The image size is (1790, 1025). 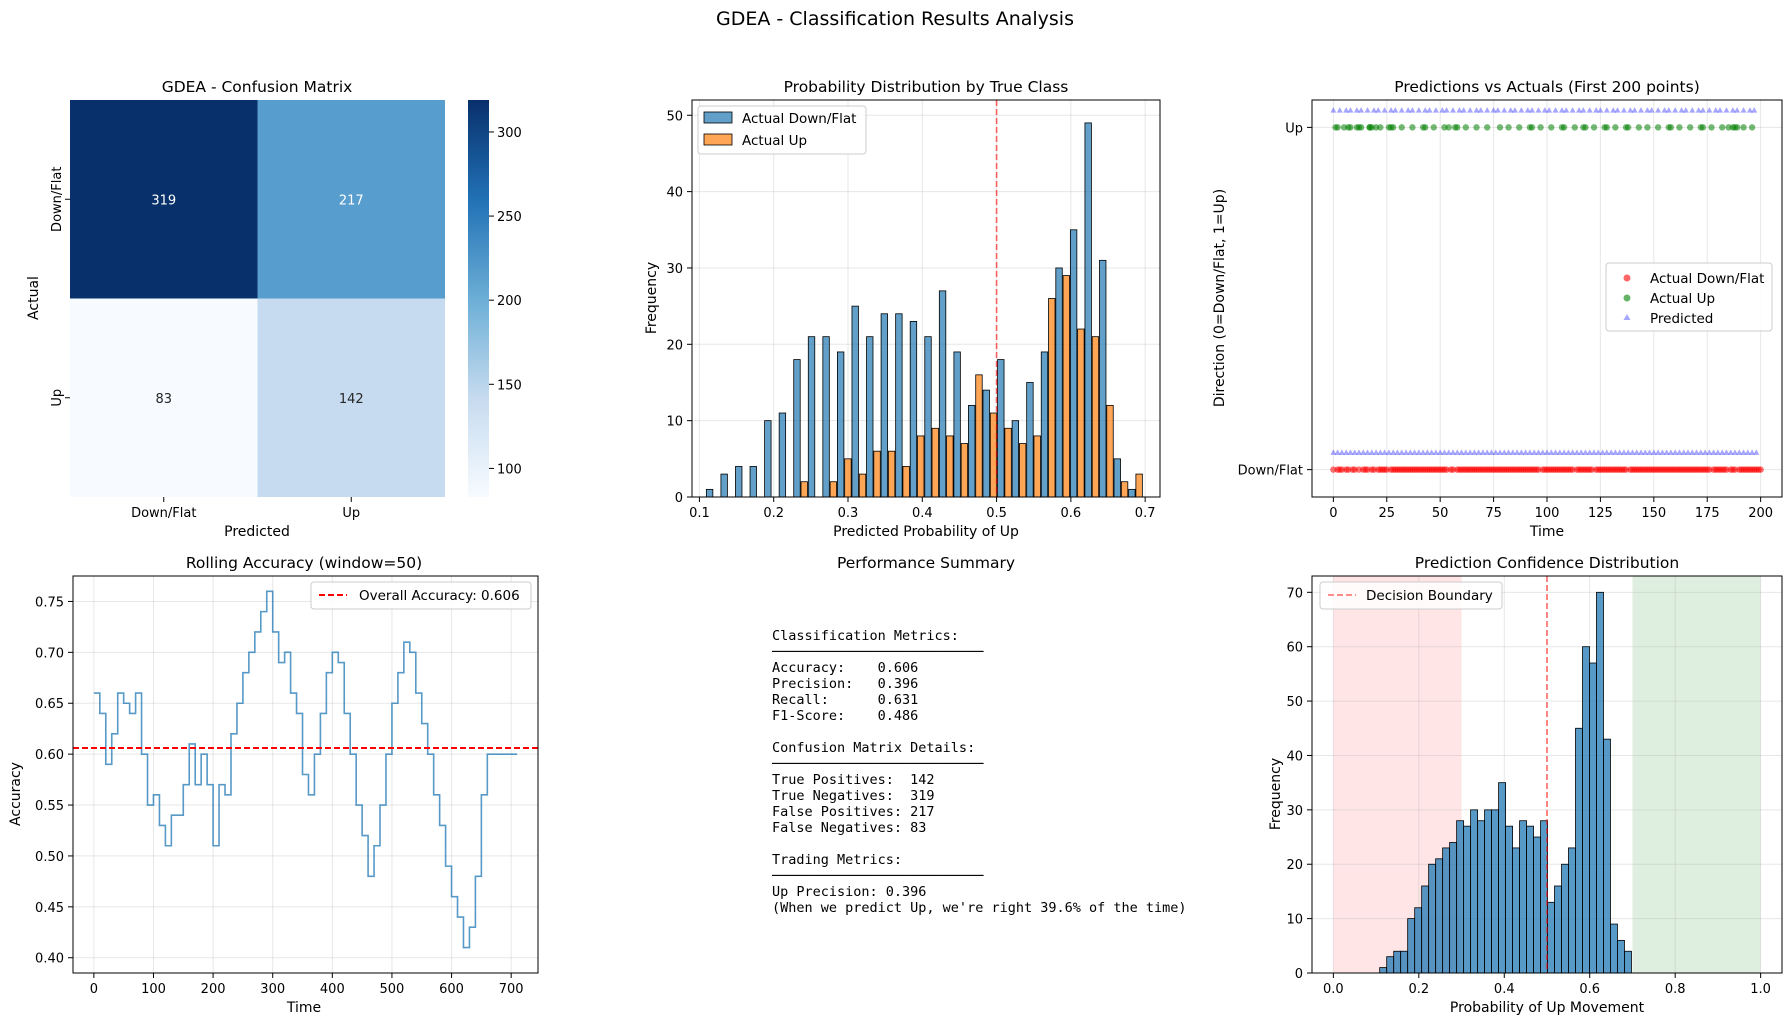 What do you see at coordinates (845, 668) in the screenshot?
I see `summary-line: Accuracy: 0.606` at bounding box center [845, 668].